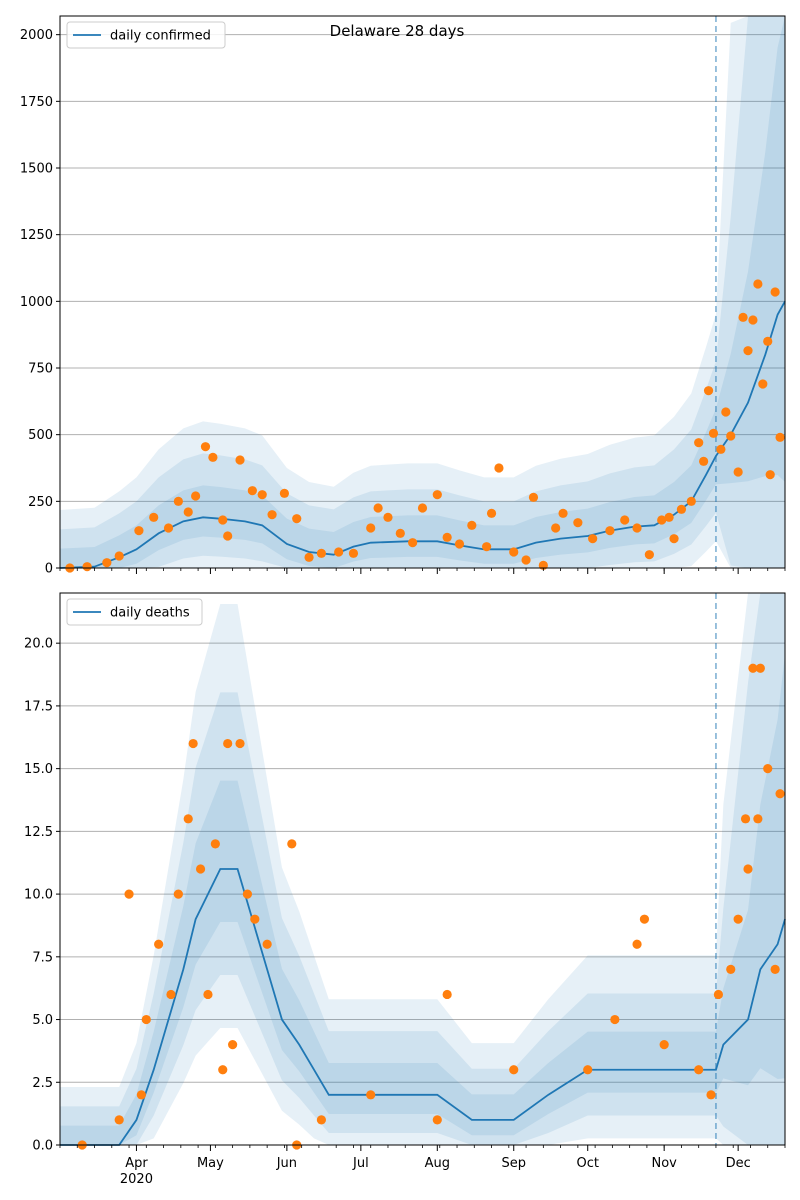  Describe the element at coordinates (437, 1163) in the screenshot. I see `x-tick-label: Aug` at that location.